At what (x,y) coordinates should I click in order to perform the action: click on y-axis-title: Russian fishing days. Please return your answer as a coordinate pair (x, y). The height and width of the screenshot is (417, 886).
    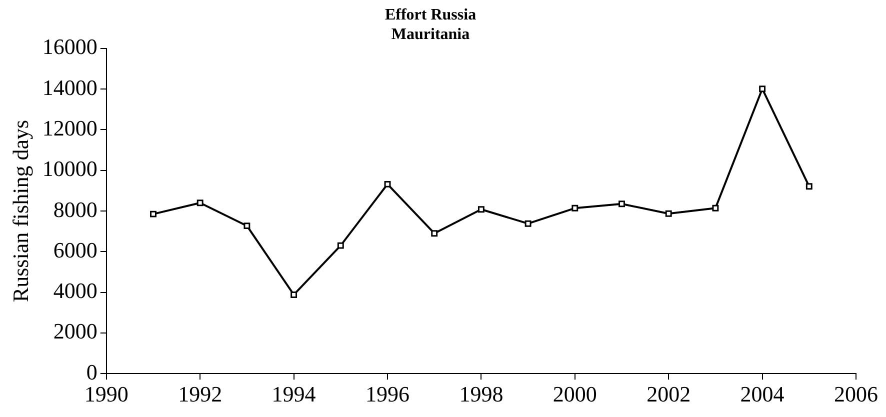
    Looking at the image, I should click on (20, 211).